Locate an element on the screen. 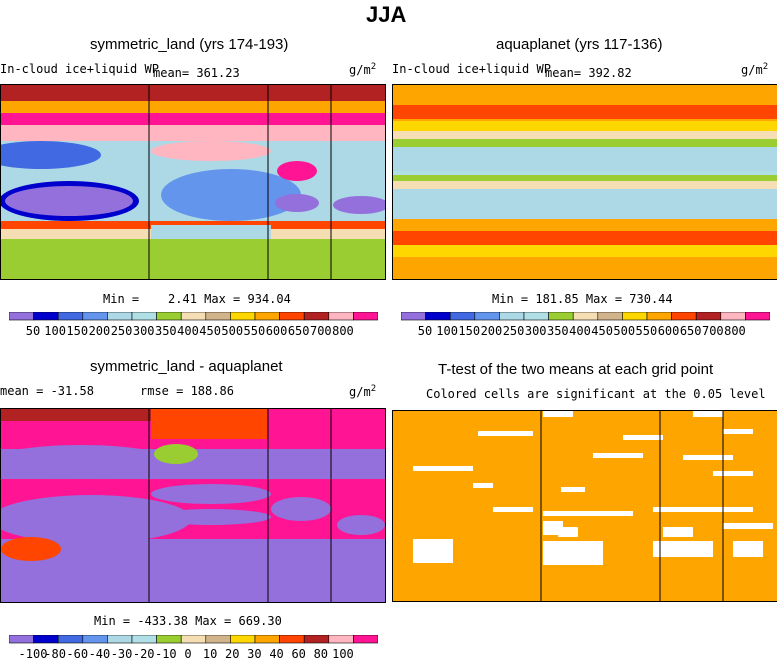  main-title: JJA is located at coordinates (386, 14).